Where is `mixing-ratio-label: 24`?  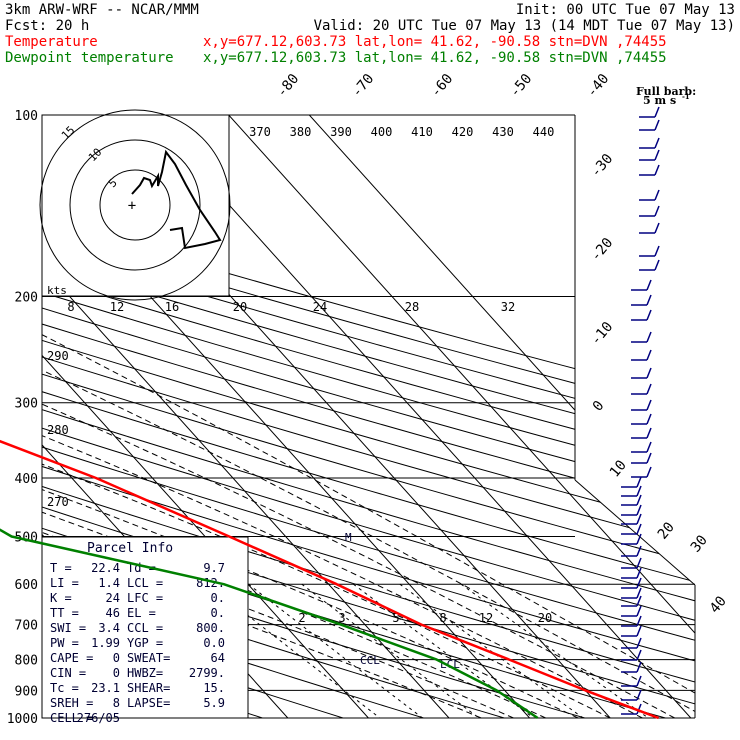 mixing-ratio-label: 24 is located at coordinates (320, 307).